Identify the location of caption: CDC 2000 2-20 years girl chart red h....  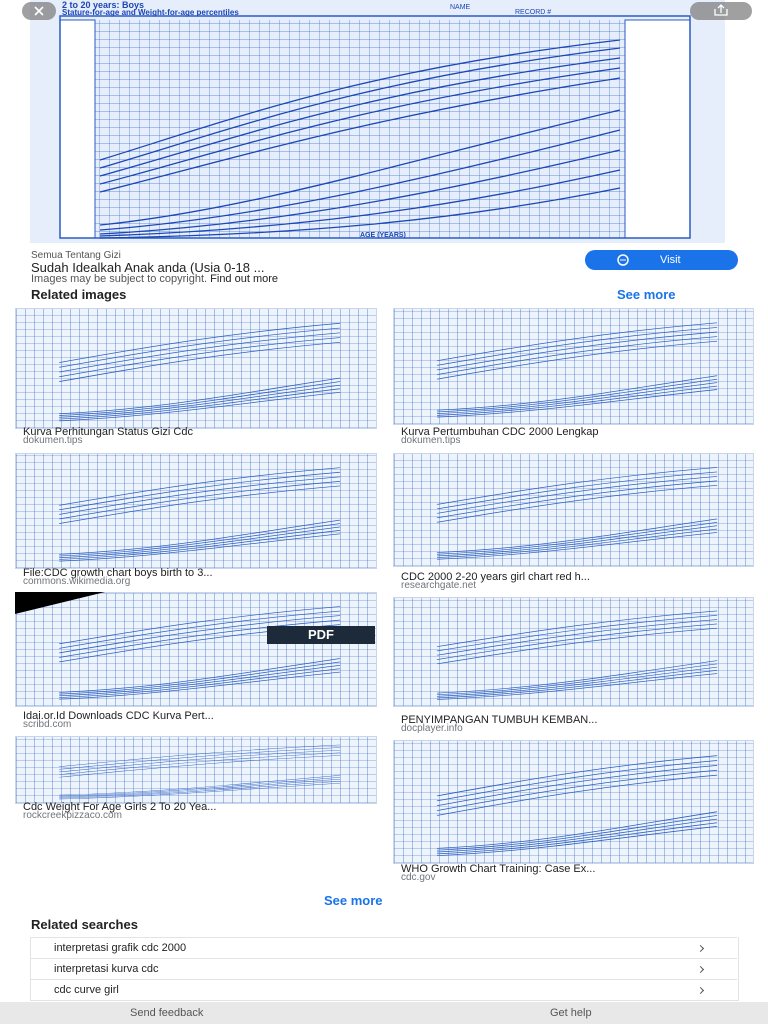
(495, 577).